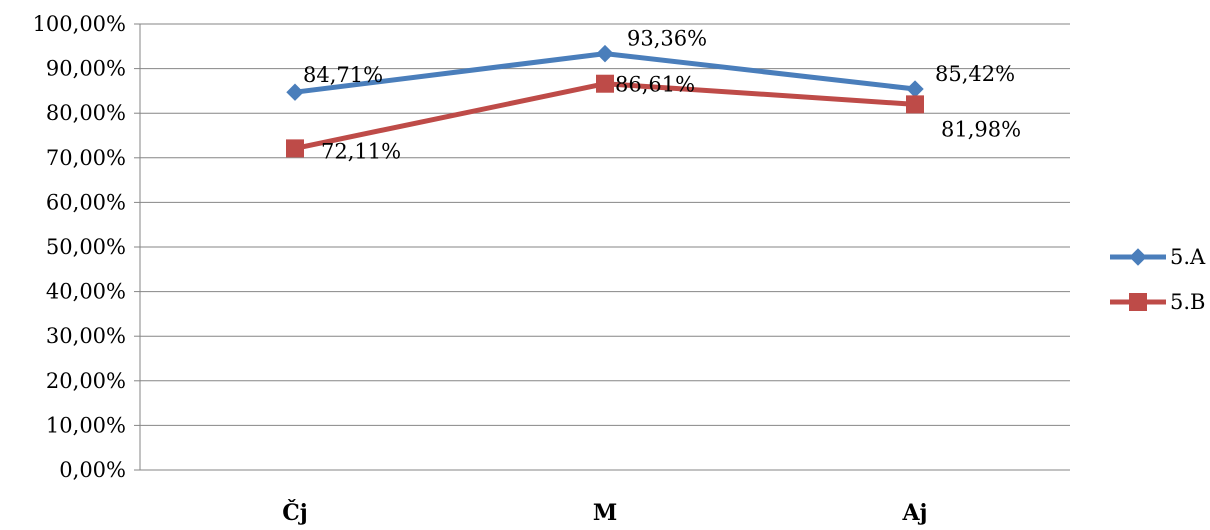 Image resolution: width=1210 pixels, height=530 pixels. I want to click on y-tick-label: 70,00%, so click(86, 158).